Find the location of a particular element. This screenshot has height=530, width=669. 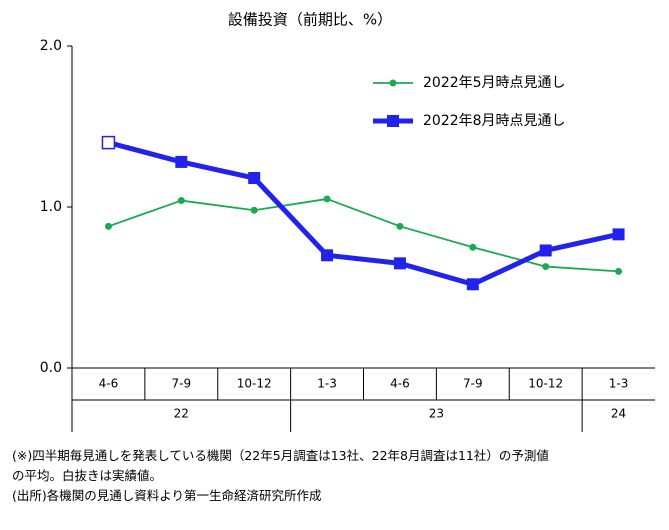

group-label: 23 is located at coordinates (436, 414).